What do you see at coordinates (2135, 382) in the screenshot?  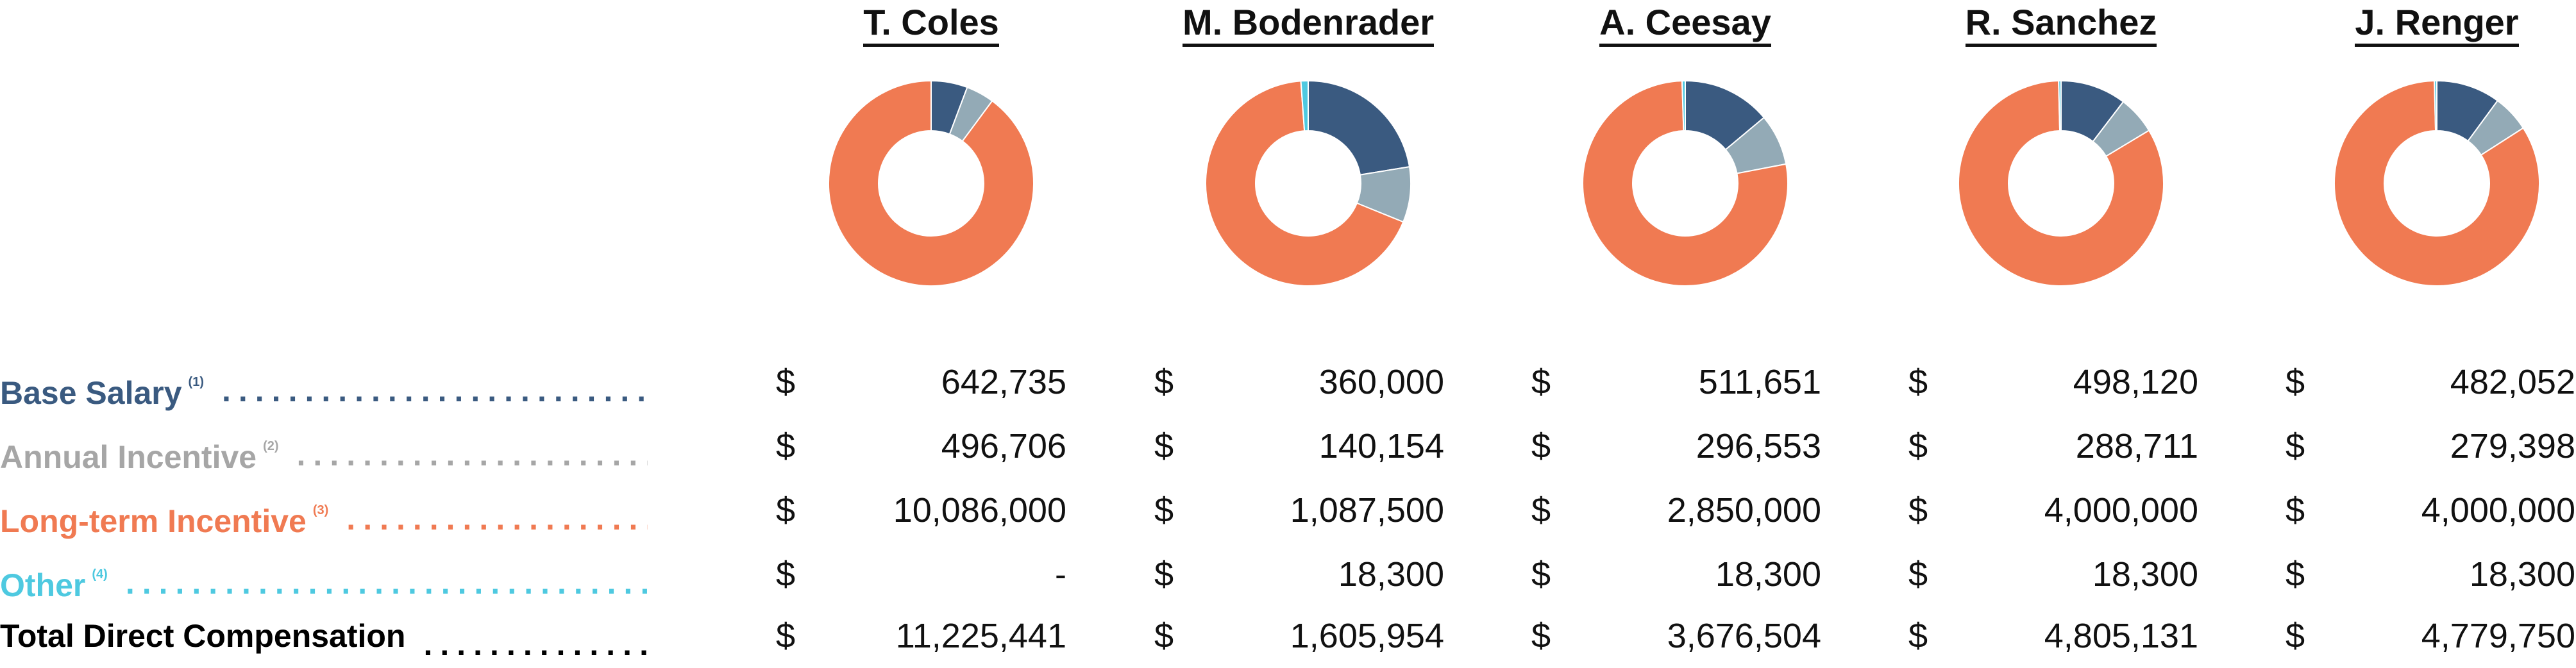 I see `value-cell: 498,120` at bounding box center [2135, 382].